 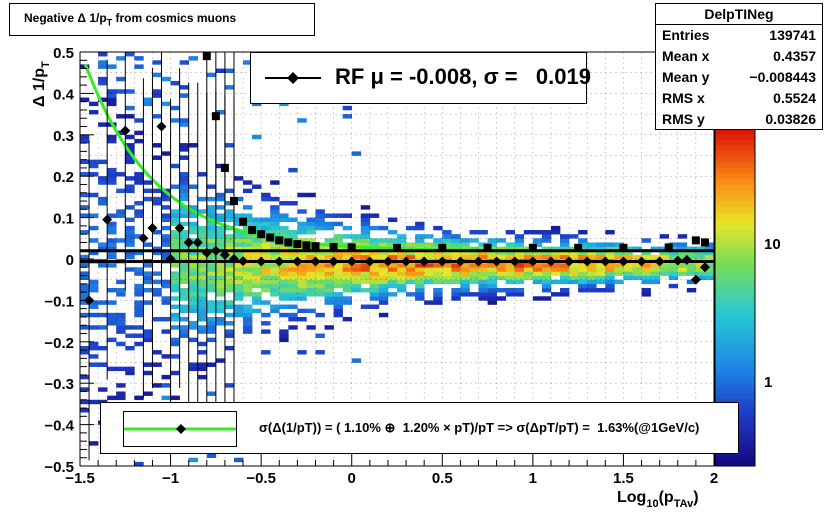 What do you see at coordinates (683, 119) in the screenshot?
I see `stats-label: RMS y` at bounding box center [683, 119].